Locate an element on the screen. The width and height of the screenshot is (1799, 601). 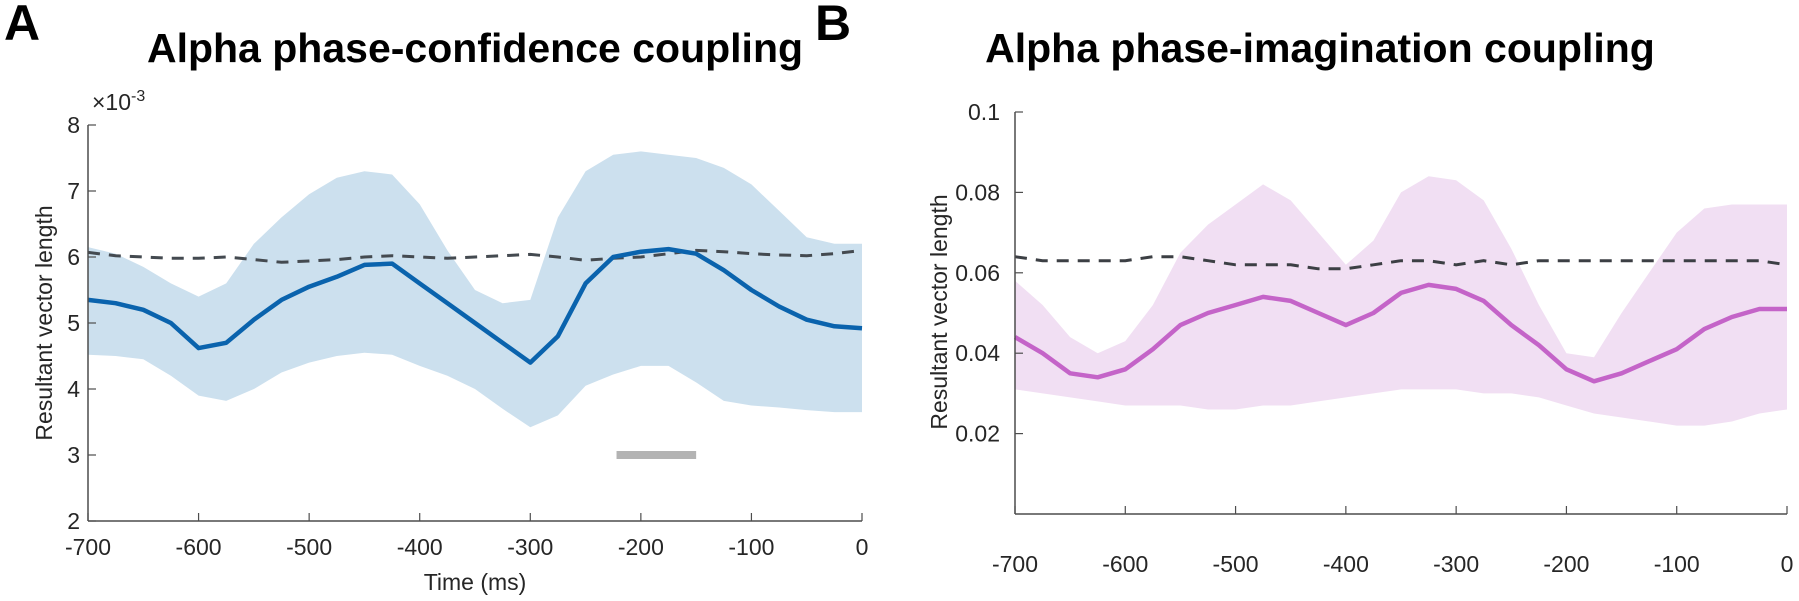
y-tick-label: 0.06 is located at coordinates (977, 273).